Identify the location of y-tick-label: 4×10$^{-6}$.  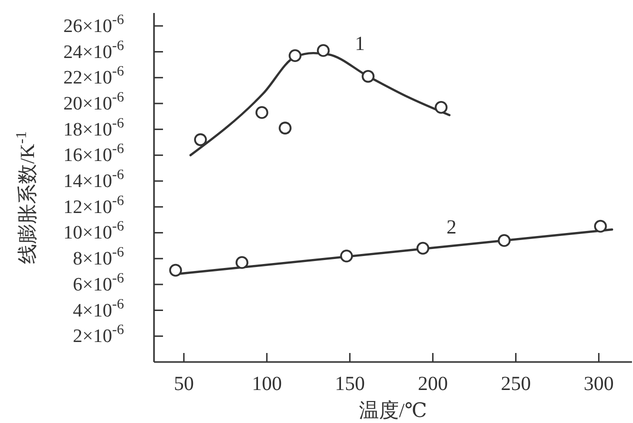
(98, 309).